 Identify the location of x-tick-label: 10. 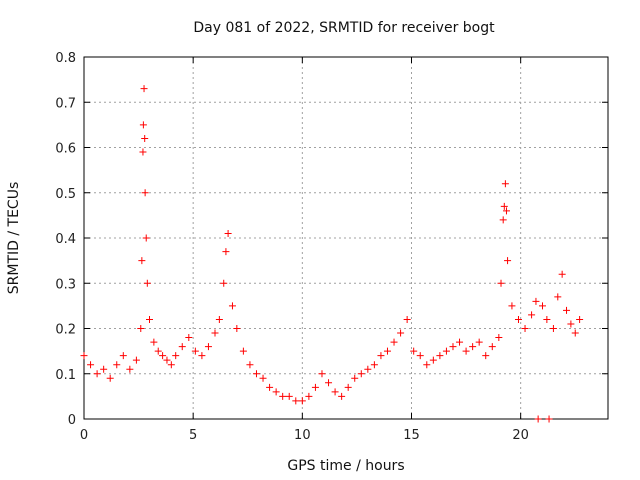
(302, 435).